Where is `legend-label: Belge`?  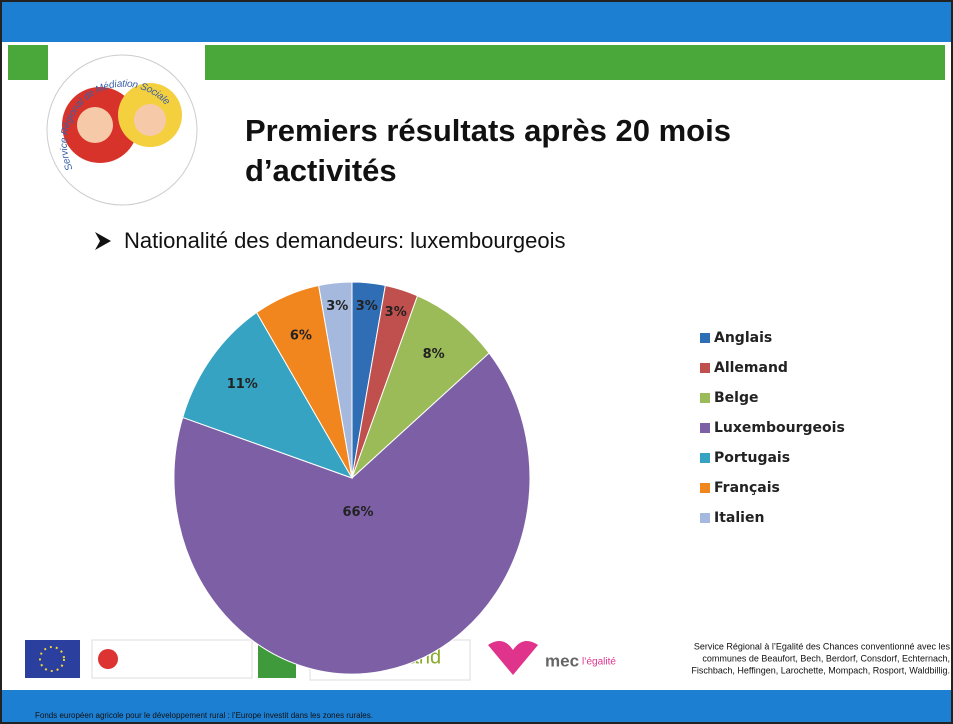
legend-label: Belge is located at coordinates (736, 398).